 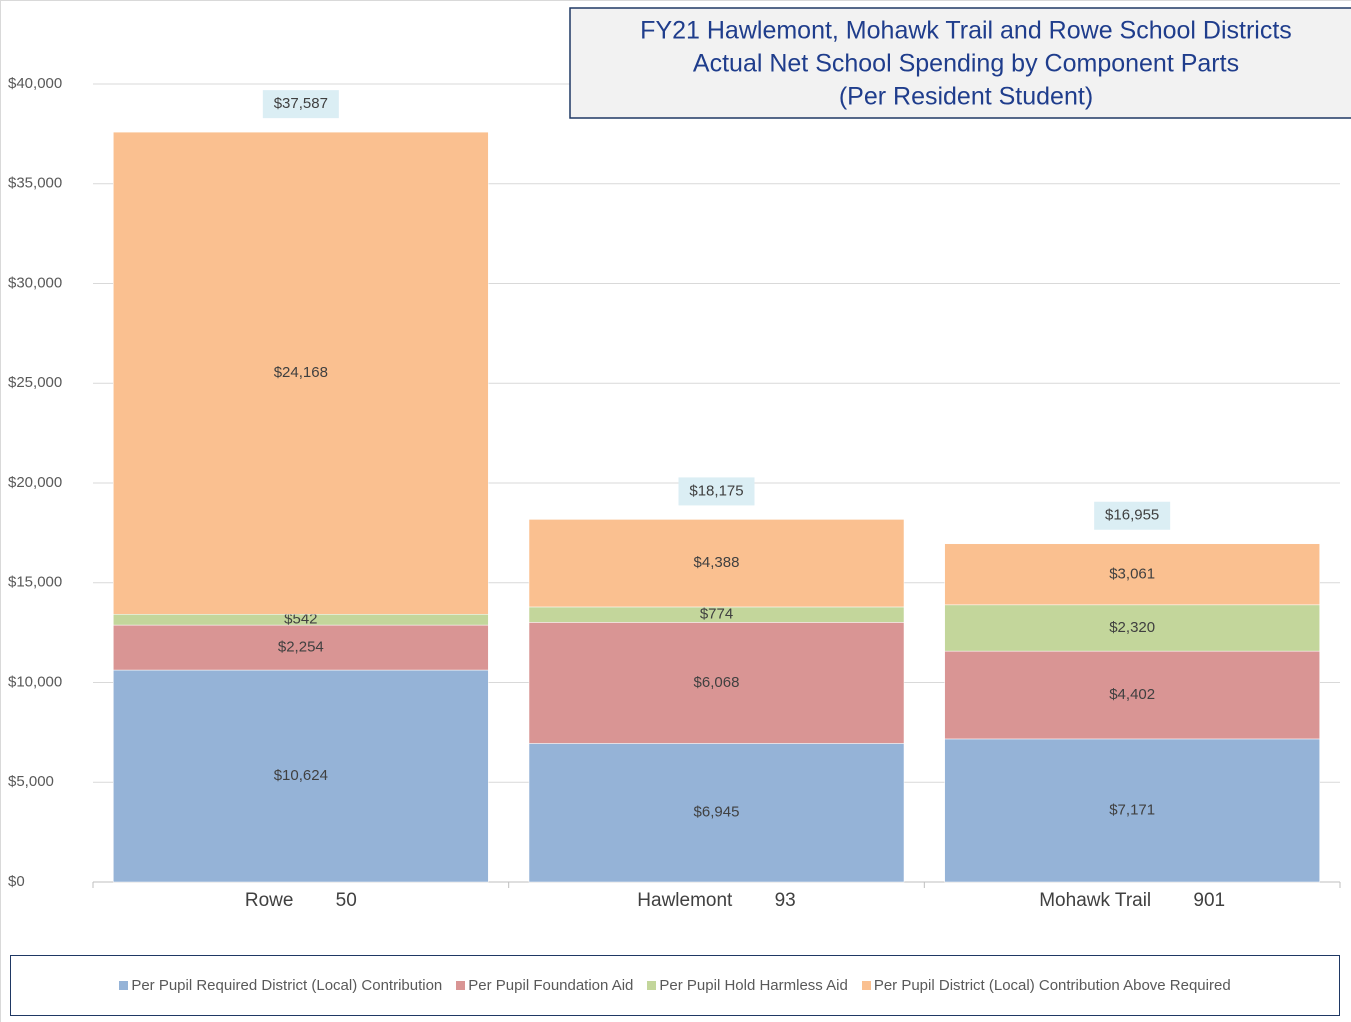 I want to click on y-tick-label: $40,000, so click(x=35, y=83).